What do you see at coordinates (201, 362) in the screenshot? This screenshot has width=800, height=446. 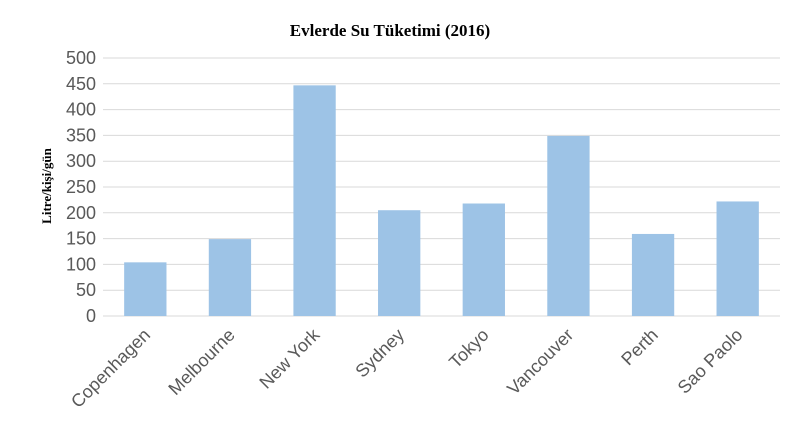 I see `x-tick-label: Melbourne` at bounding box center [201, 362].